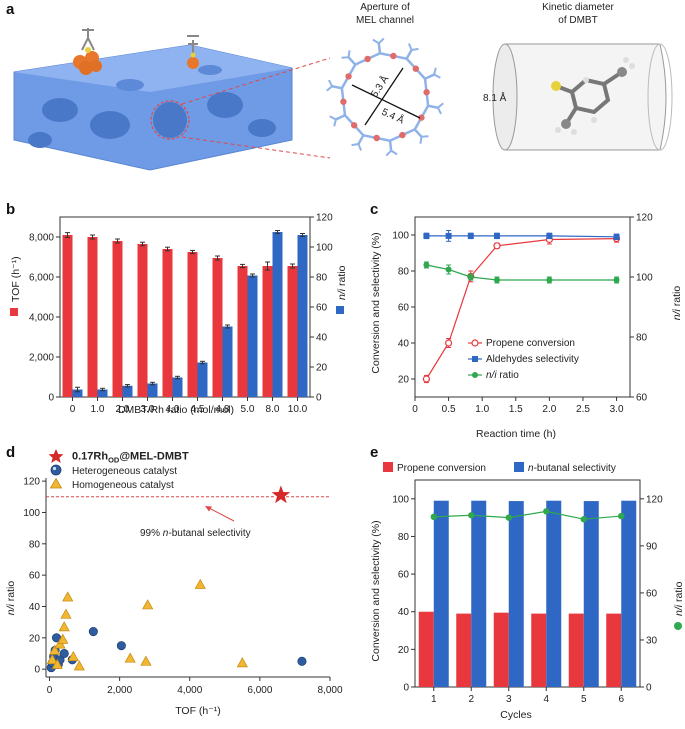 Image resolution: width=685 pixels, height=729 pixels. Describe the element at coordinates (516, 715) in the screenshot. I see `chart-e-xlabel: Cycles` at that location.